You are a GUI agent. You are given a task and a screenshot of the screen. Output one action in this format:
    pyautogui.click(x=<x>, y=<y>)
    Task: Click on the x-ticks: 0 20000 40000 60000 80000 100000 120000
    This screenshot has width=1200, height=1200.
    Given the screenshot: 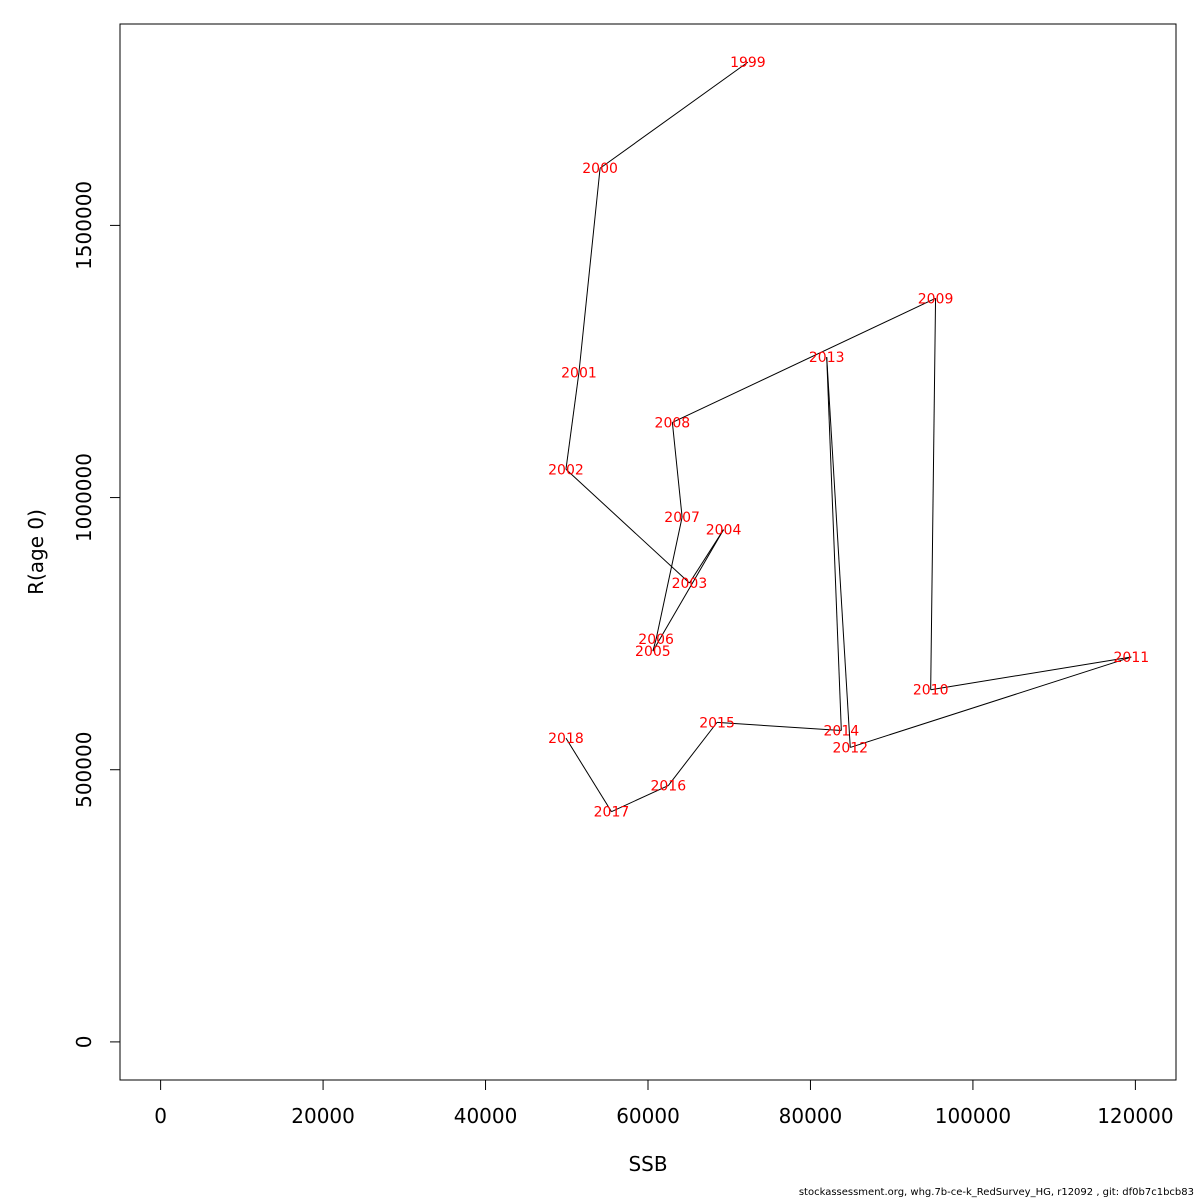 What is the action you would take?
    pyautogui.click(x=664, y=1104)
    